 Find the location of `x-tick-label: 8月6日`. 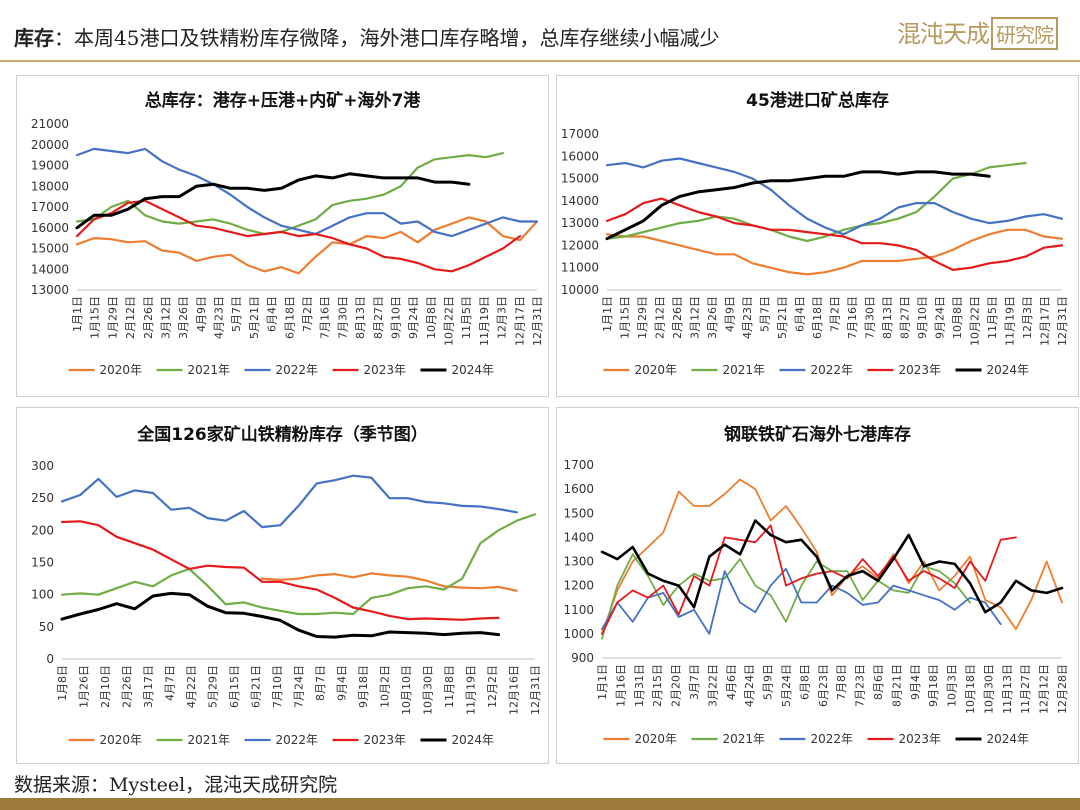

x-tick-label: 8月6日 is located at coordinates (878, 682).